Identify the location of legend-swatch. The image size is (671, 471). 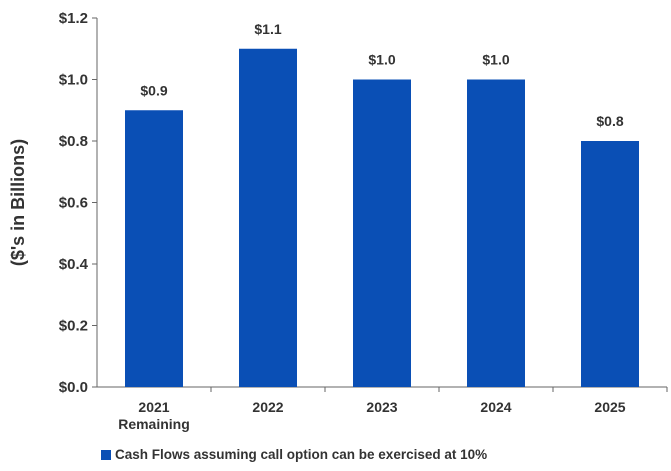
(106, 454).